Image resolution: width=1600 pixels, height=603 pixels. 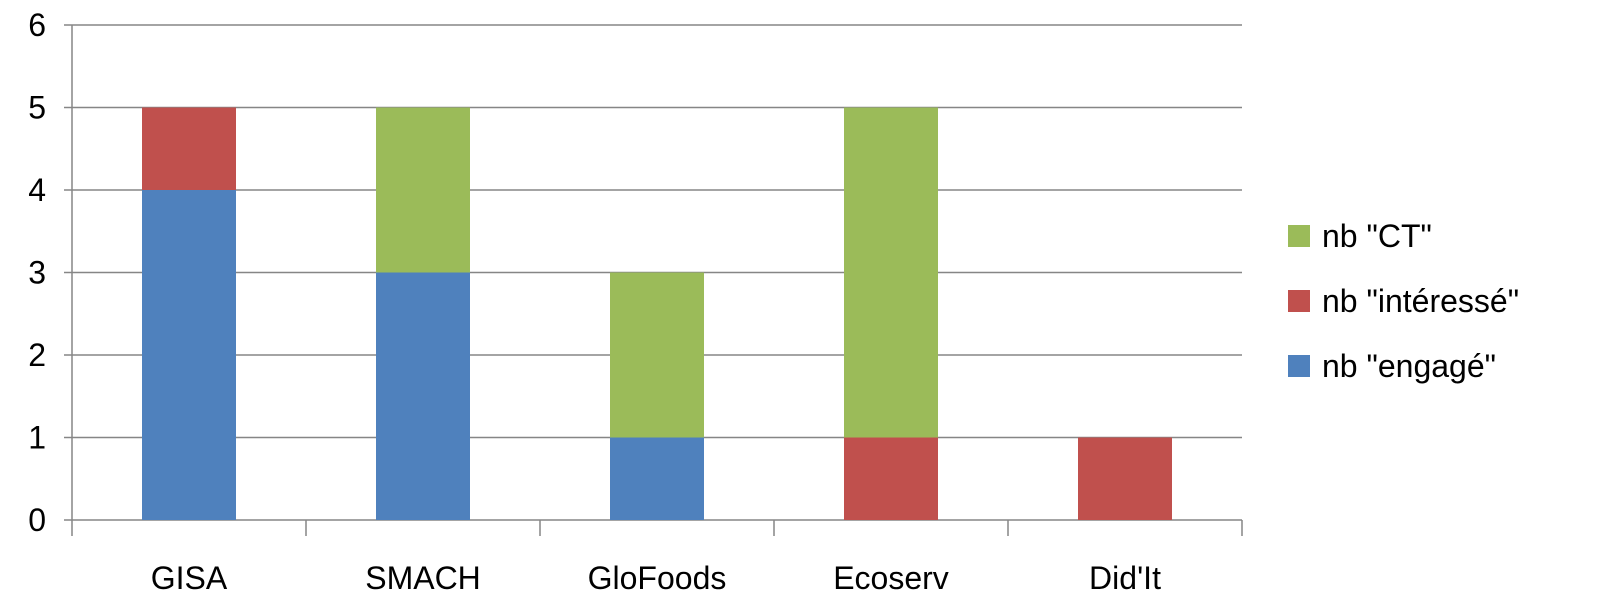 I want to click on x-tick-label: Ecoserv, so click(x=891, y=578).